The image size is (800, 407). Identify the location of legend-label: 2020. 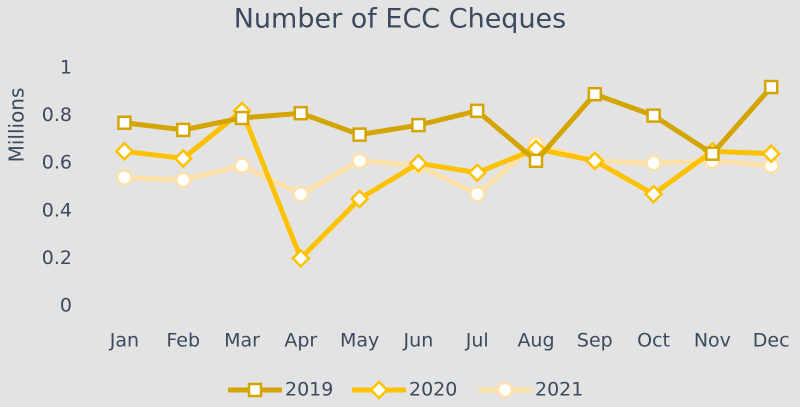
(433, 390).